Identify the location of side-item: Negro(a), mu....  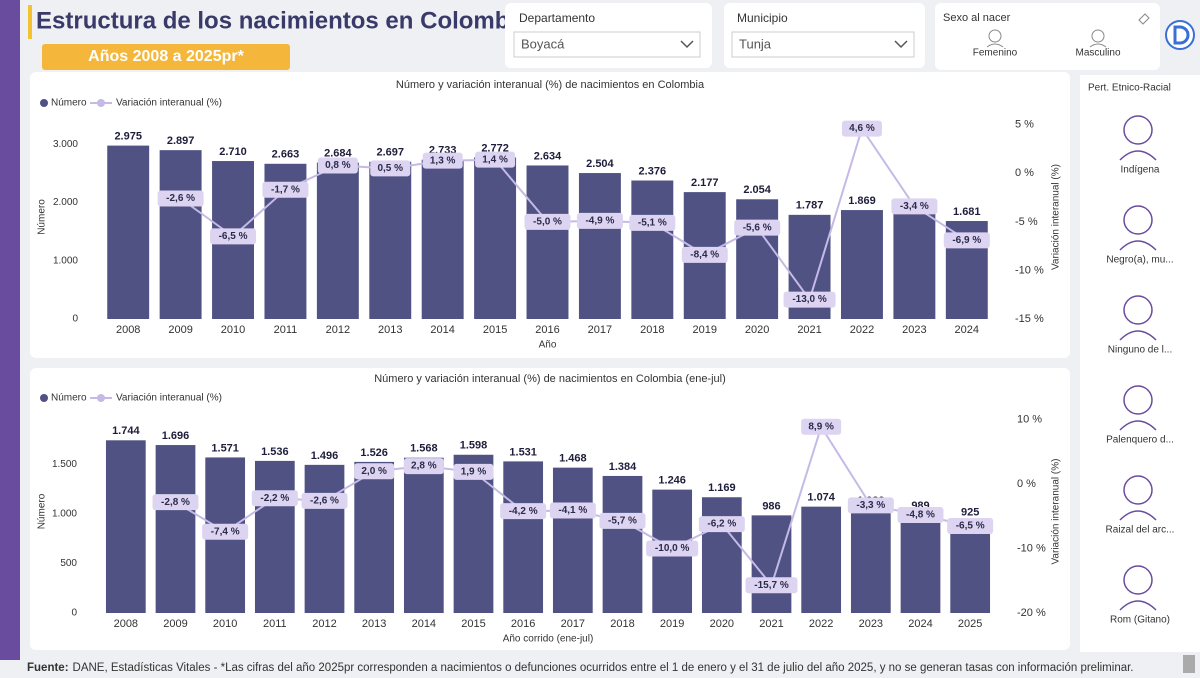
(1139, 260).